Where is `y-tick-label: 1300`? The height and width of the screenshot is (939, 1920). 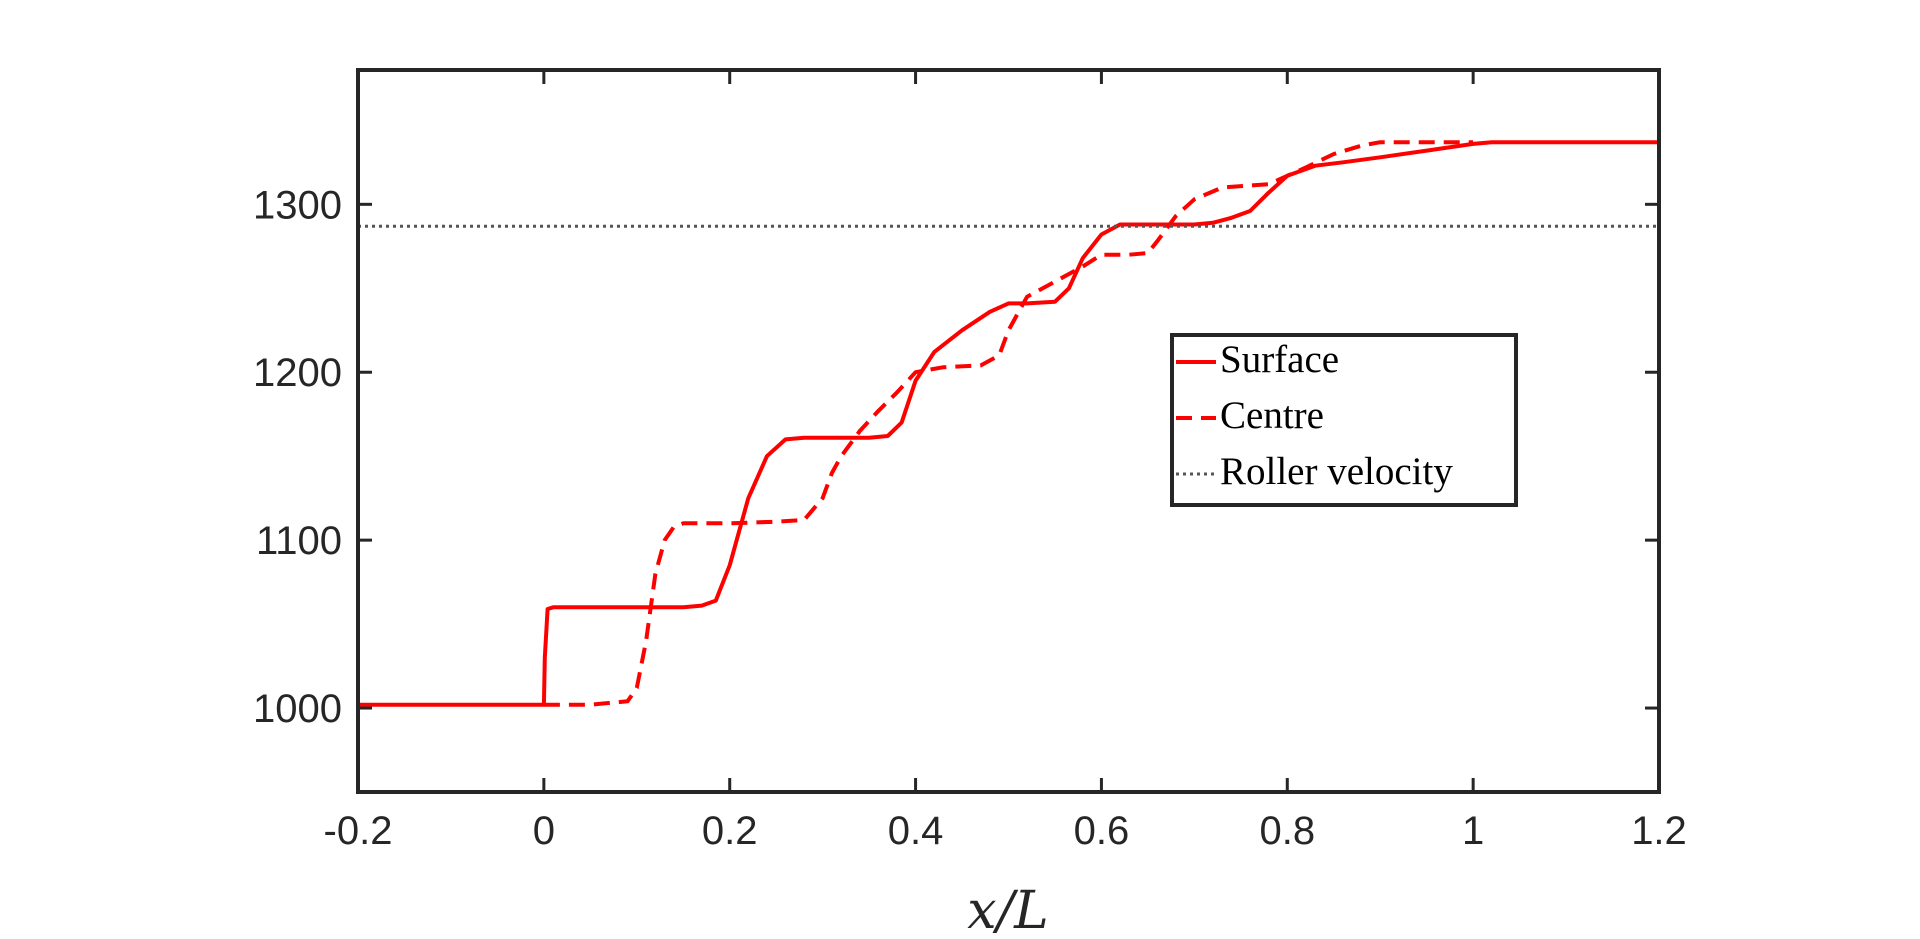
y-tick-label: 1300 is located at coordinates (297, 205).